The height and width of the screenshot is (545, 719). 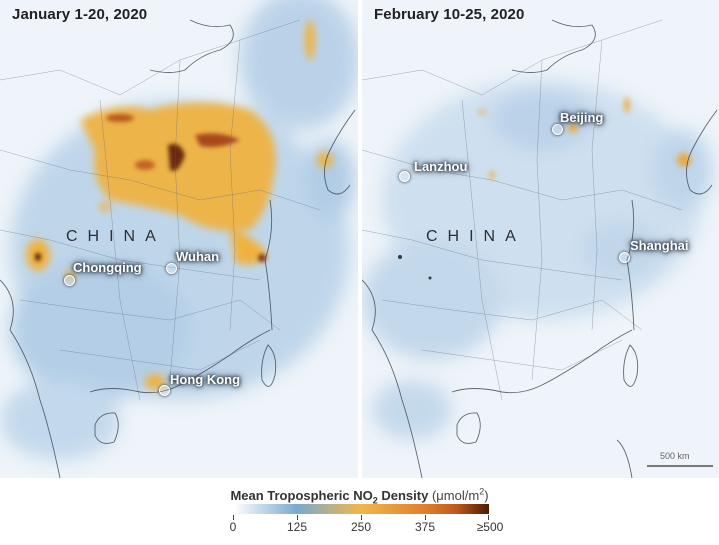 What do you see at coordinates (624, 257) in the screenshot?
I see `city-marker-shanghai` at bounding box center [624, 257].